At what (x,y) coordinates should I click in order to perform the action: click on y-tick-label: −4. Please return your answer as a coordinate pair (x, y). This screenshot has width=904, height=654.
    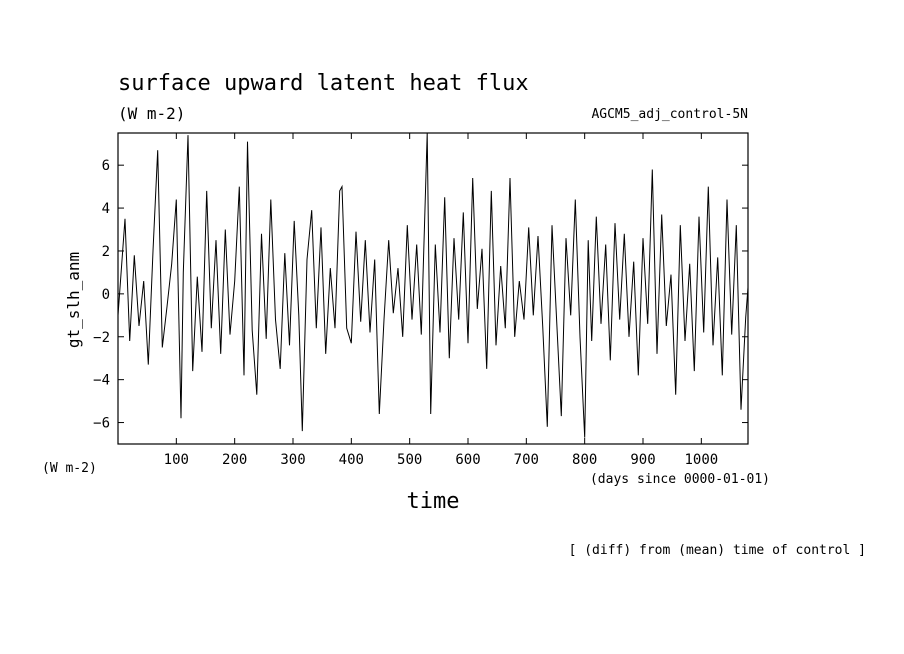
    Looking at the image, I should click on (101, 381).